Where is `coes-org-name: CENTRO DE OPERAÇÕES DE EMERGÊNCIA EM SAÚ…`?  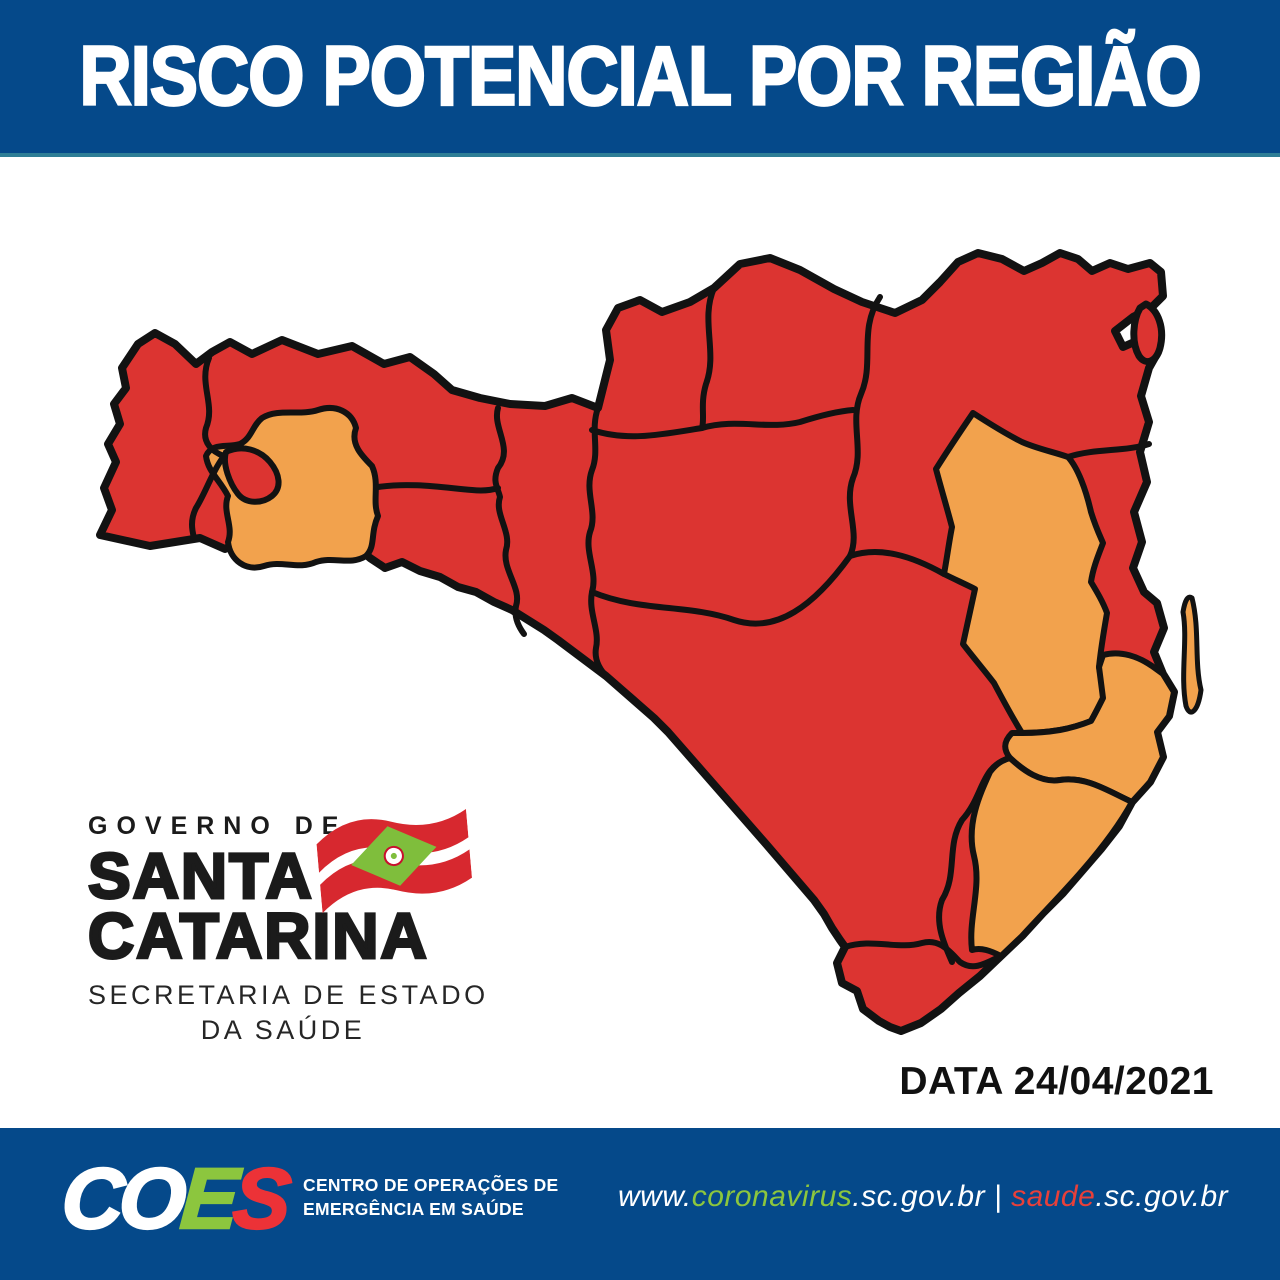 coes-org-name: CENTRO DE OPERAÇÕES DE EMERGÊNCIA EM SAÚ… is located at coordinates (431, 1197).